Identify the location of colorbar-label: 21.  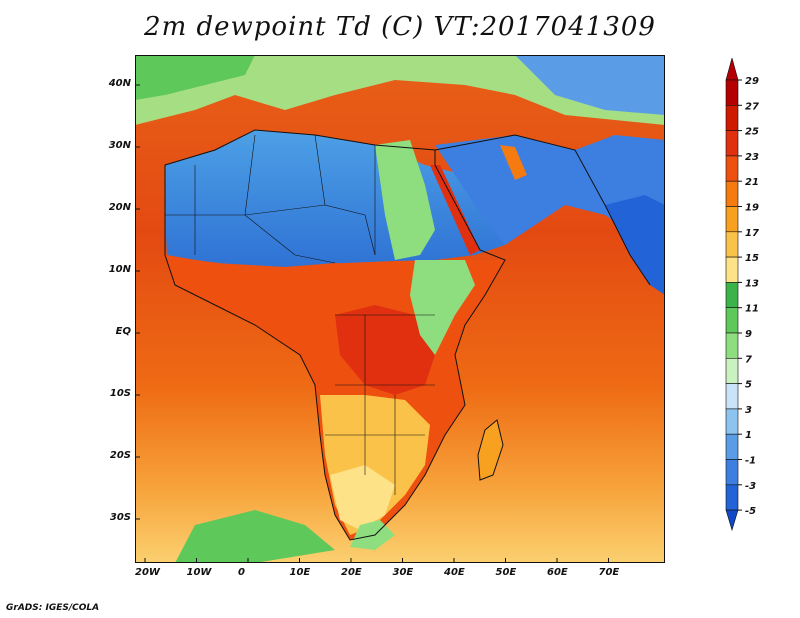
(752, 182).